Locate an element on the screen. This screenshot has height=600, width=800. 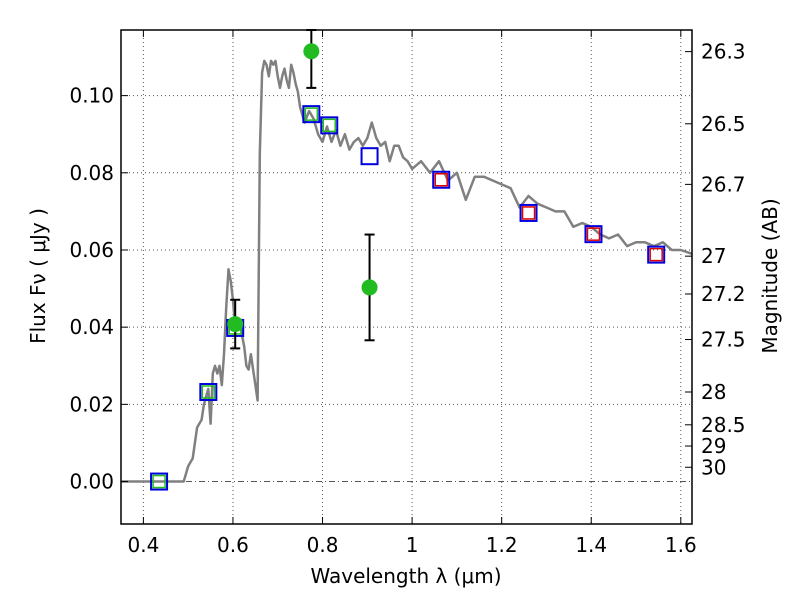
x-tick-label-1: 0.6 is located at coordinates (233, 545).